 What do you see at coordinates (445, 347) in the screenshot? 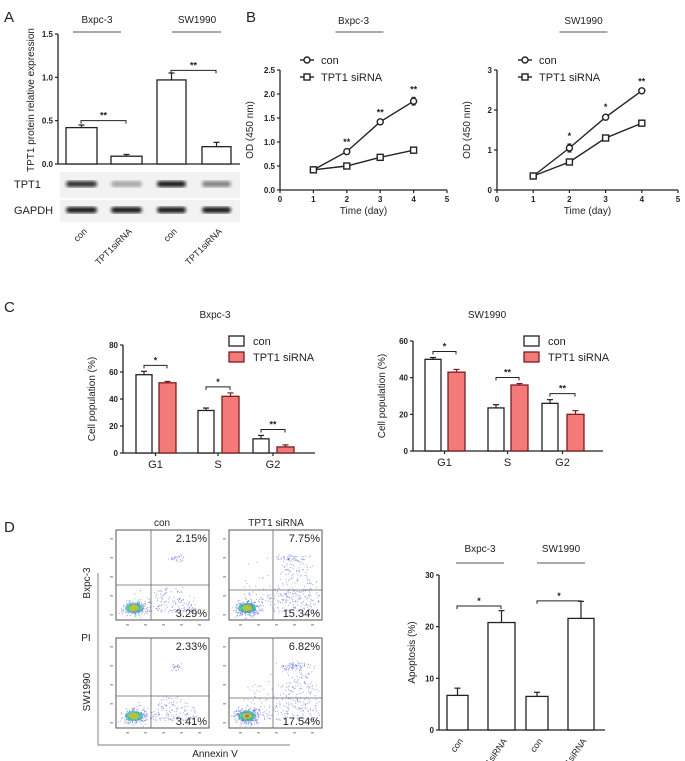
I see `significance-mark: *` at bounding box center [445, 347].